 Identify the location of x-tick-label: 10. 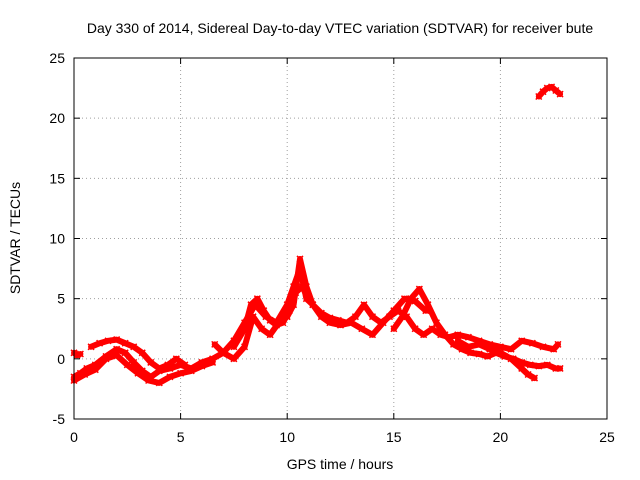
(287, 437).